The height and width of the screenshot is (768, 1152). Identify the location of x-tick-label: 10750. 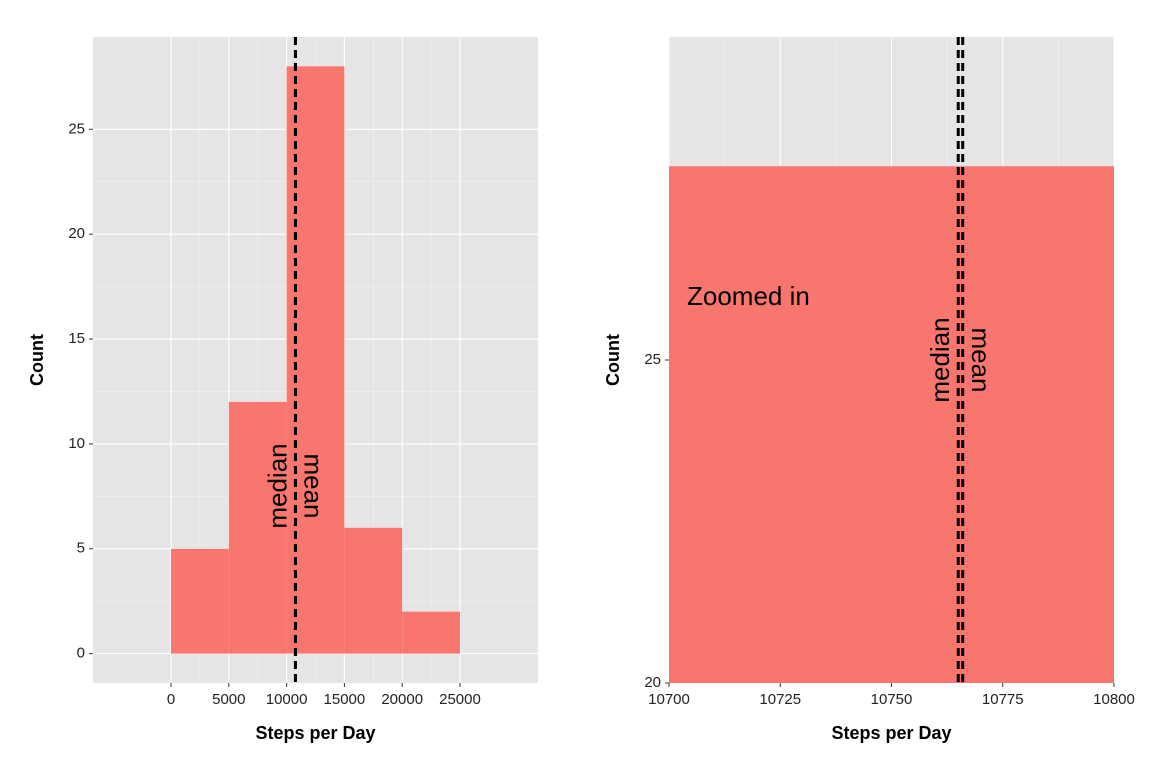
(892, 699).